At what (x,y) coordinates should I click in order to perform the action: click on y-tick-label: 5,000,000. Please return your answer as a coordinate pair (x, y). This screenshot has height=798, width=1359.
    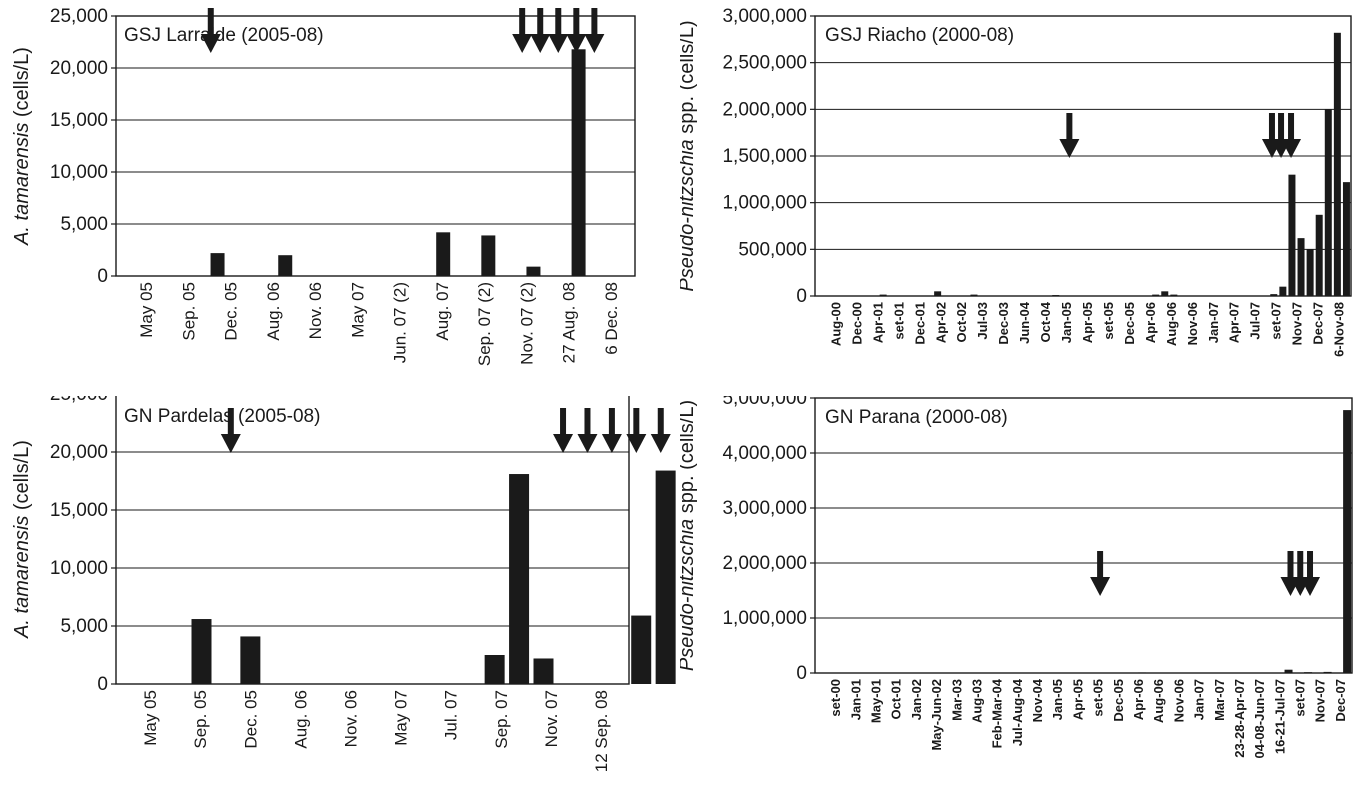
    Looking at the image, I should click on (764, 402).